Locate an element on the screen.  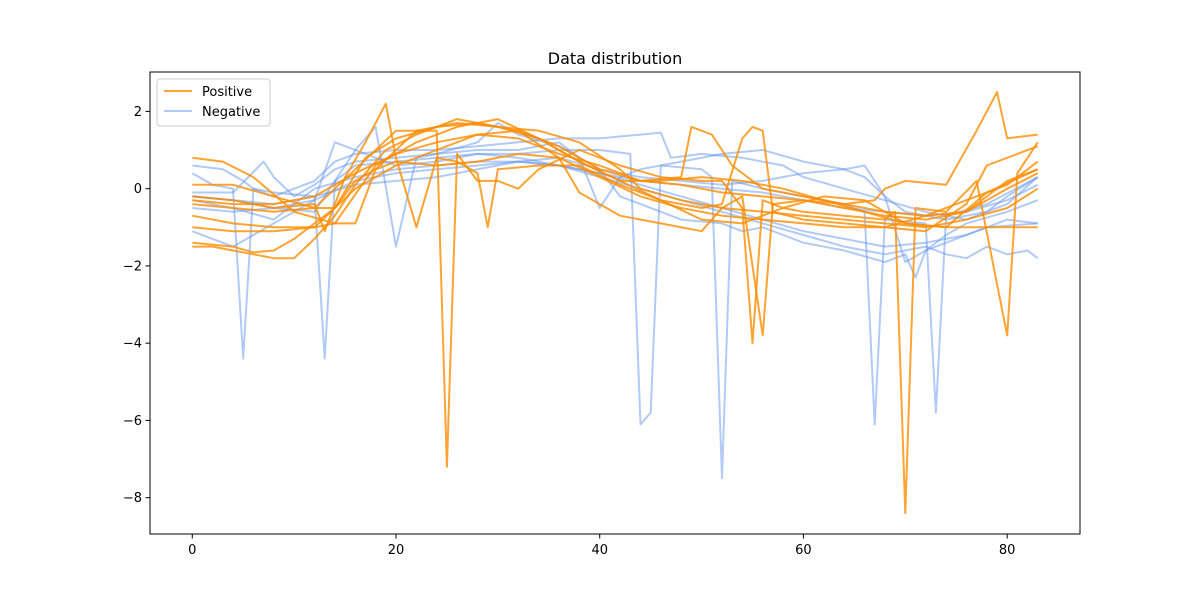
x-tick-label: 40 is located at coordinates (599, 550).